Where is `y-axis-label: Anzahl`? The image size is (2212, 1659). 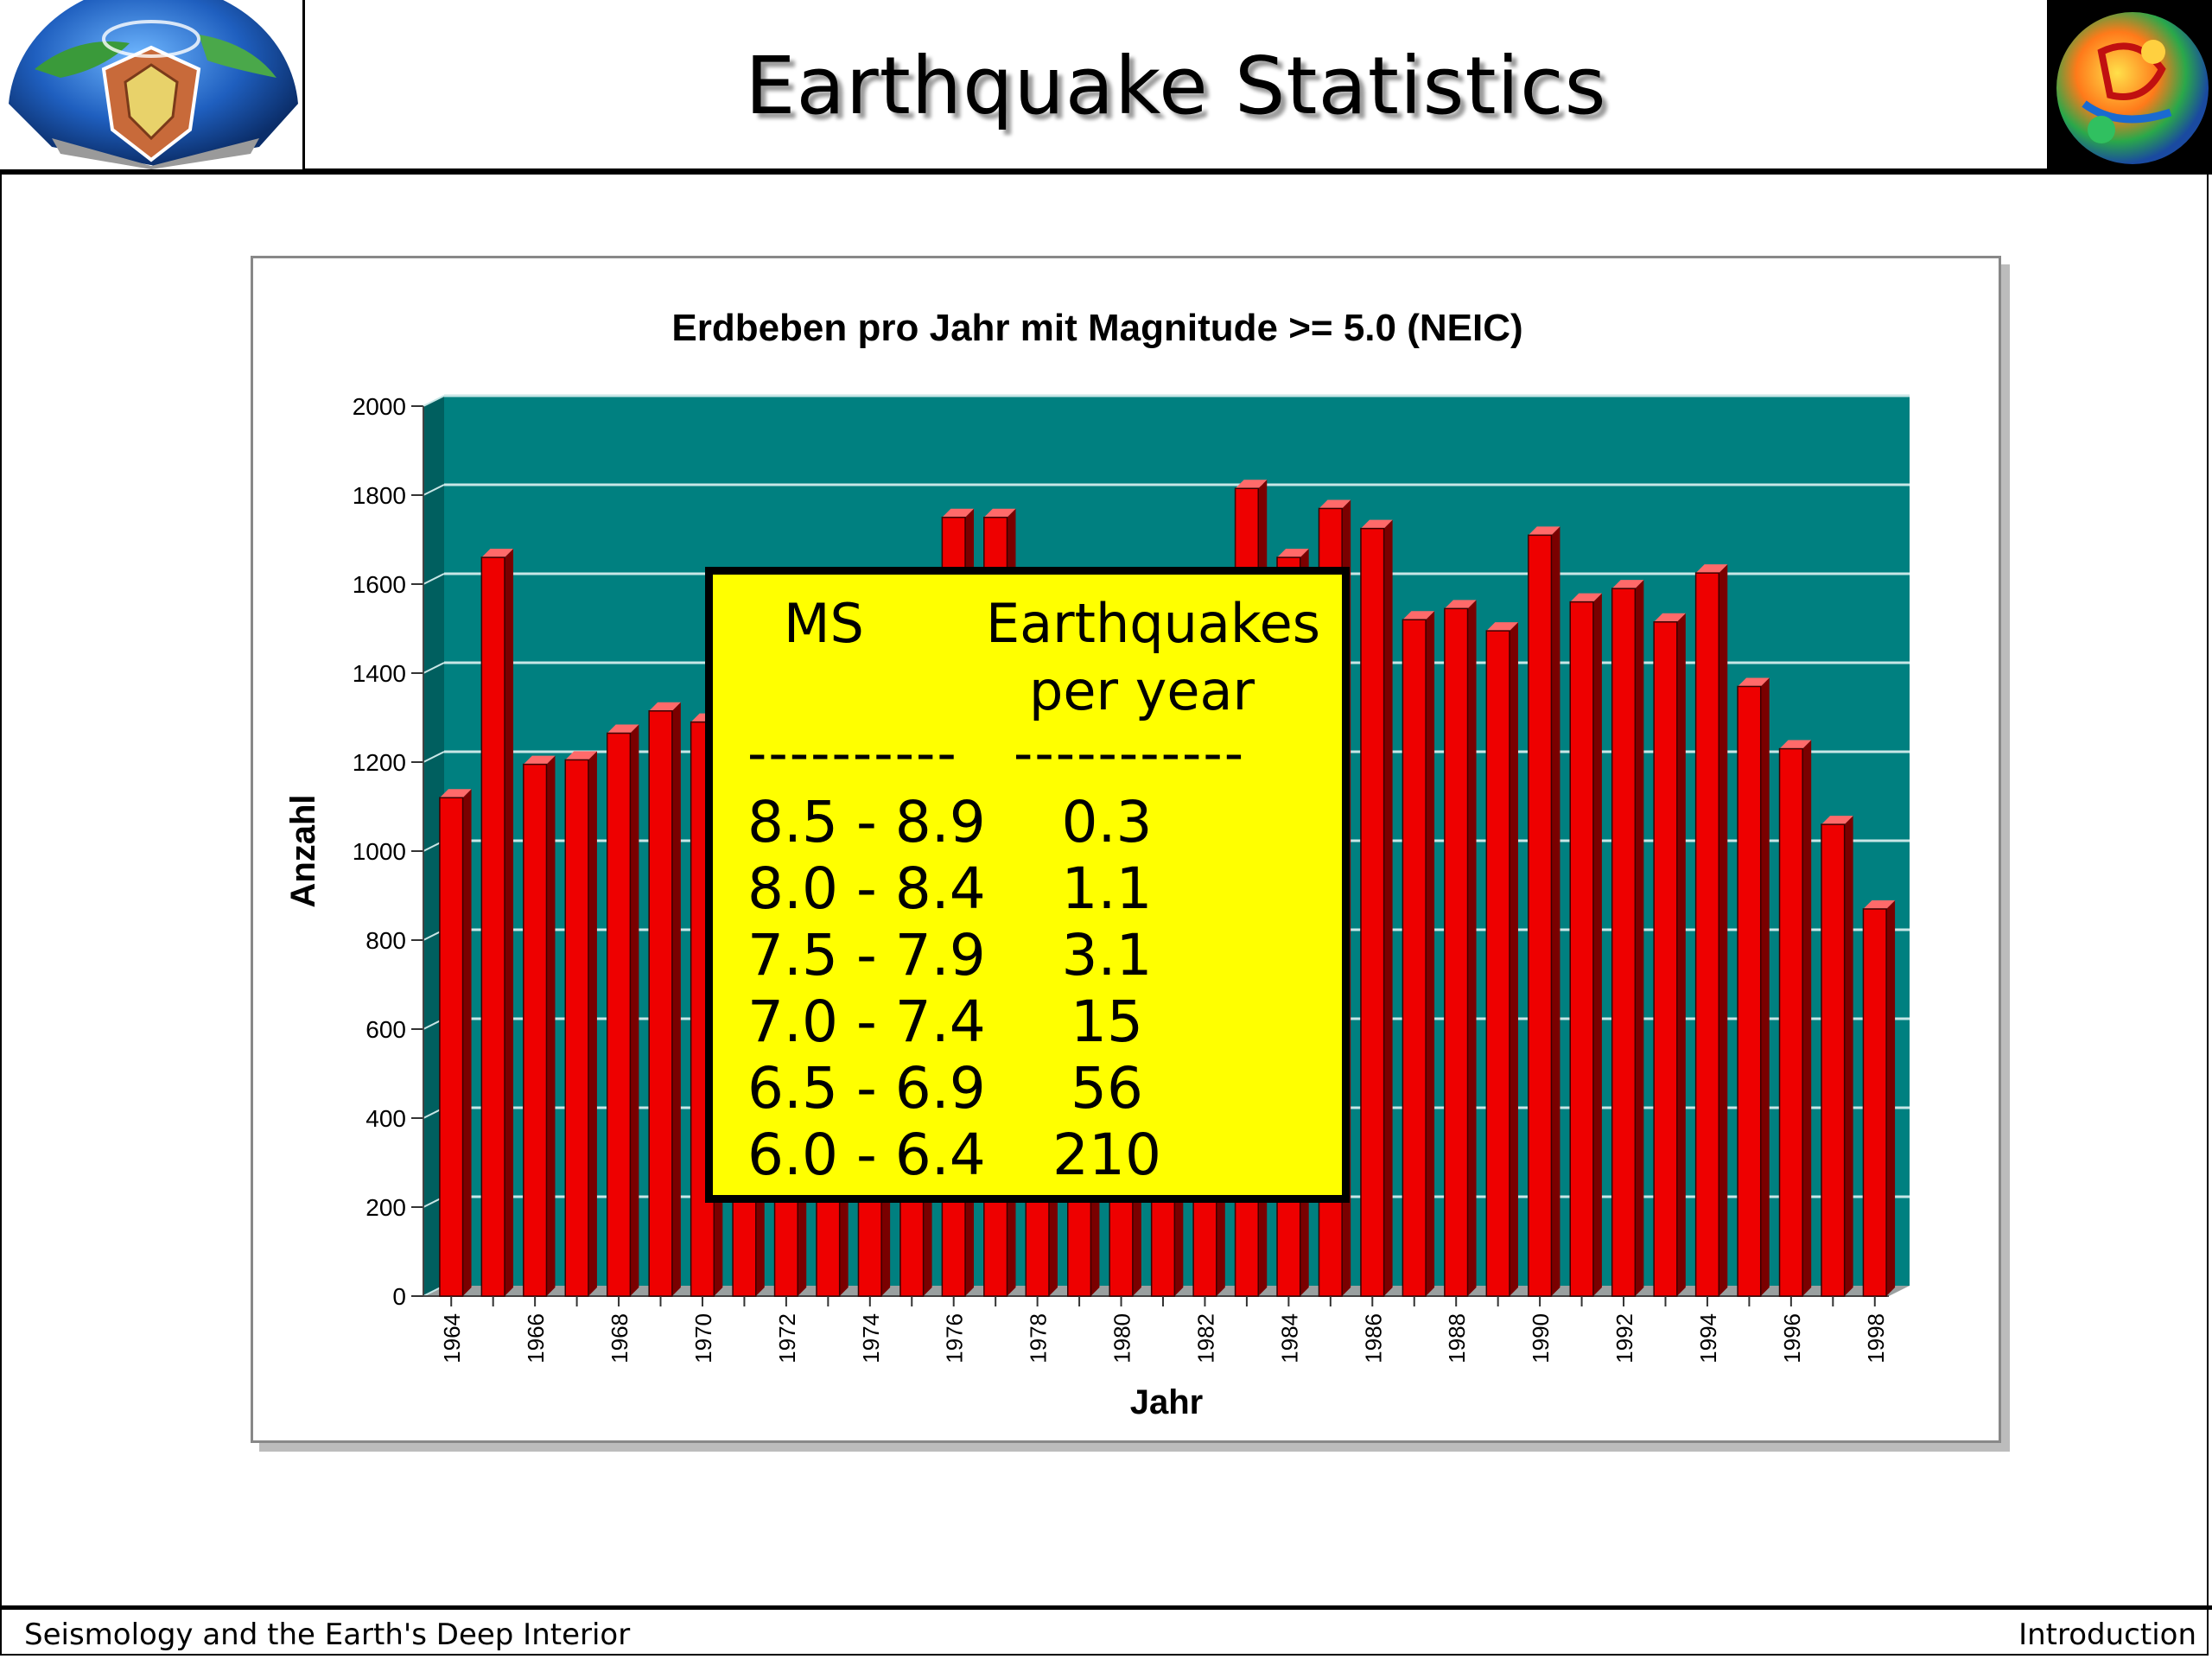
y-axis-label: Anzahl is located at coordinates (303, 850).